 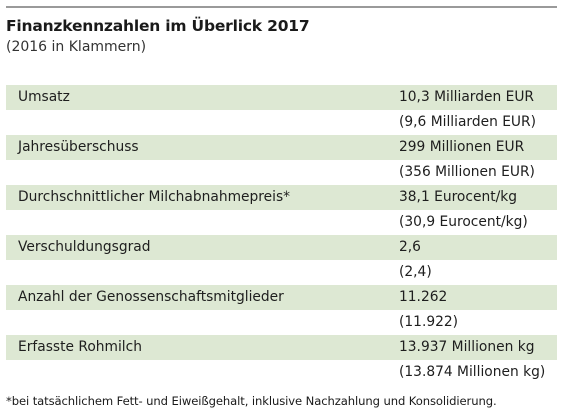 I want to click on row-label: Erfasste Rohmilch, so click(x=80, y=347).